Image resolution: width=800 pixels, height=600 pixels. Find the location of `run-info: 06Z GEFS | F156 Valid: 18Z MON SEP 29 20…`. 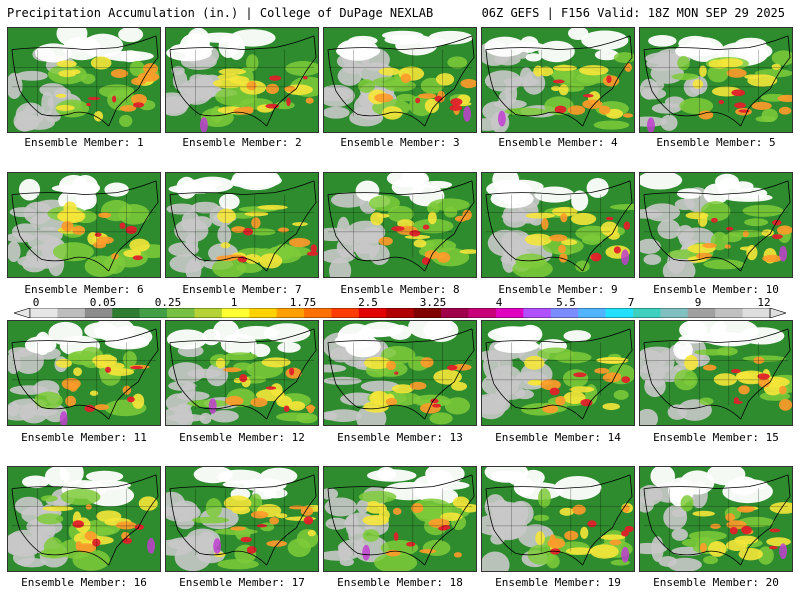

run-info: 06Z GEFS | F156 Valid: 18Z MON SEP 29 20… is located at coordinates (633, 13).